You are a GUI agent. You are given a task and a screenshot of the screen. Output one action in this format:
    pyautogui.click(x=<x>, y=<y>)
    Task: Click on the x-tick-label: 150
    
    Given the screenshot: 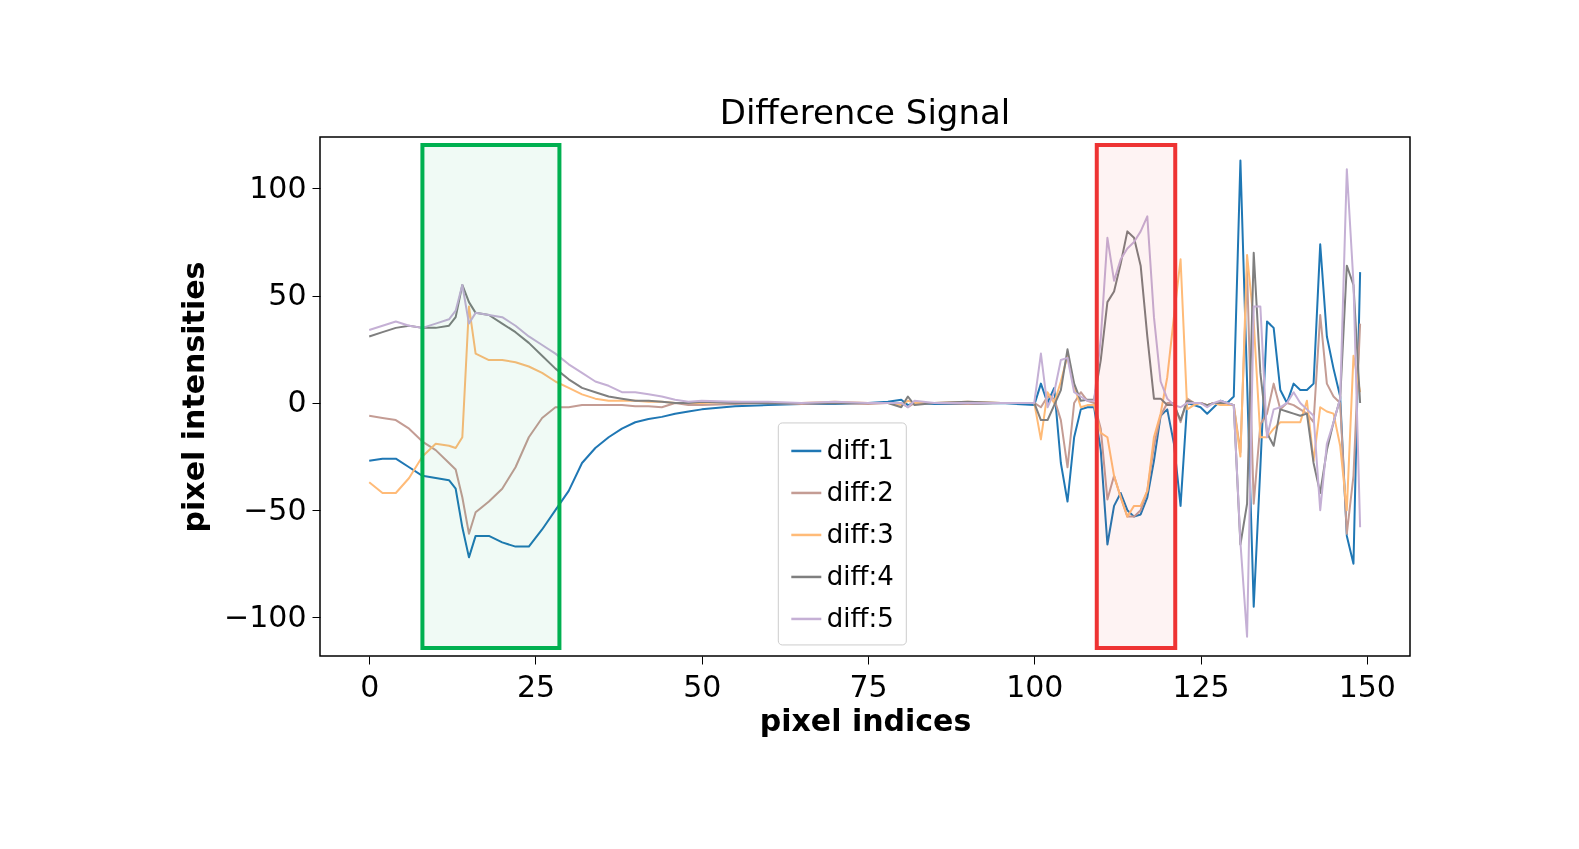 What is the action you would take?
    pyautogui.click(x=1367, y=686)
    